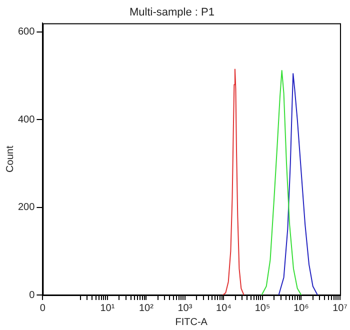 Image resolution: width=350 pixels, height=330 pixels. I want to click on y-tick-label: 400, so click(27, 120).